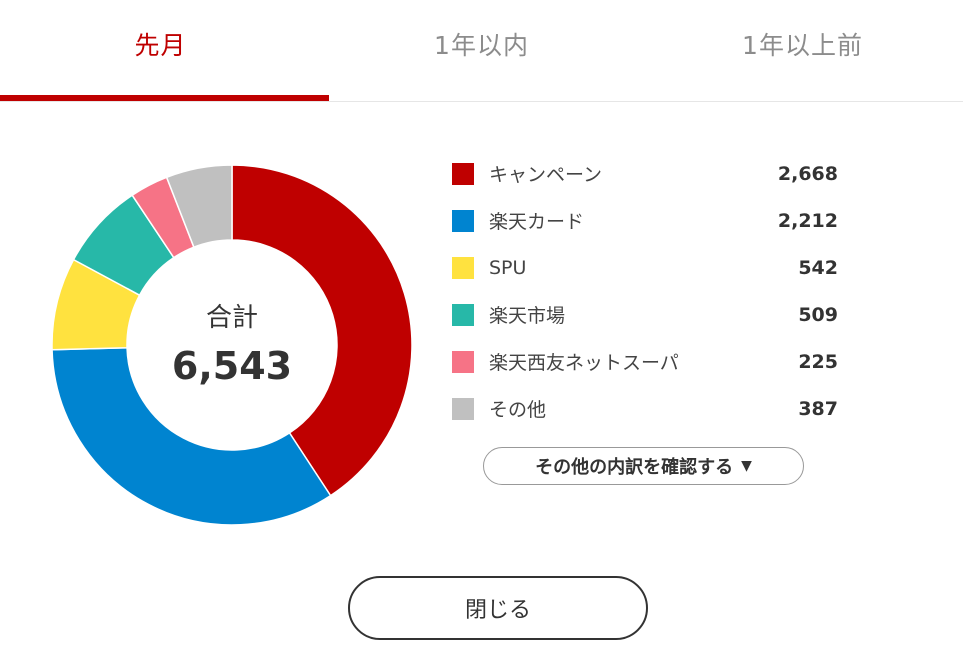 This screenshot has width=963, height=657. I want to click on donut-slice-rakuten-card, so click(191, 436).